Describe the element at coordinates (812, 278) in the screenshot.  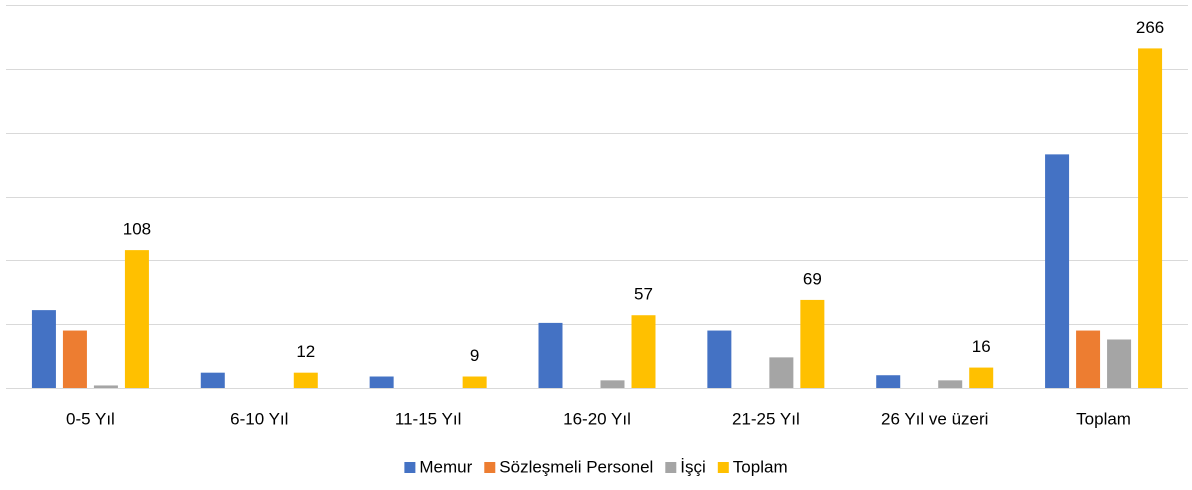
I see `data-label: 69` at that location.